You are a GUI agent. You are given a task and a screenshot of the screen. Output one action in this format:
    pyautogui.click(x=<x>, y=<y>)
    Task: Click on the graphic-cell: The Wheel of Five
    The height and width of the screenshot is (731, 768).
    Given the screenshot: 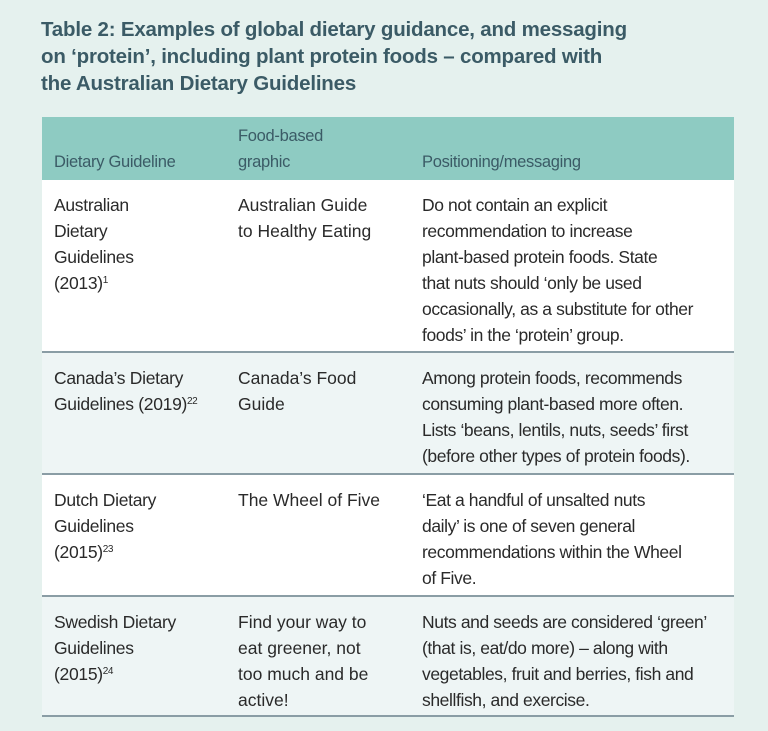 What is the action you would take?
    pyautogui.click(x=309, y=500)
    